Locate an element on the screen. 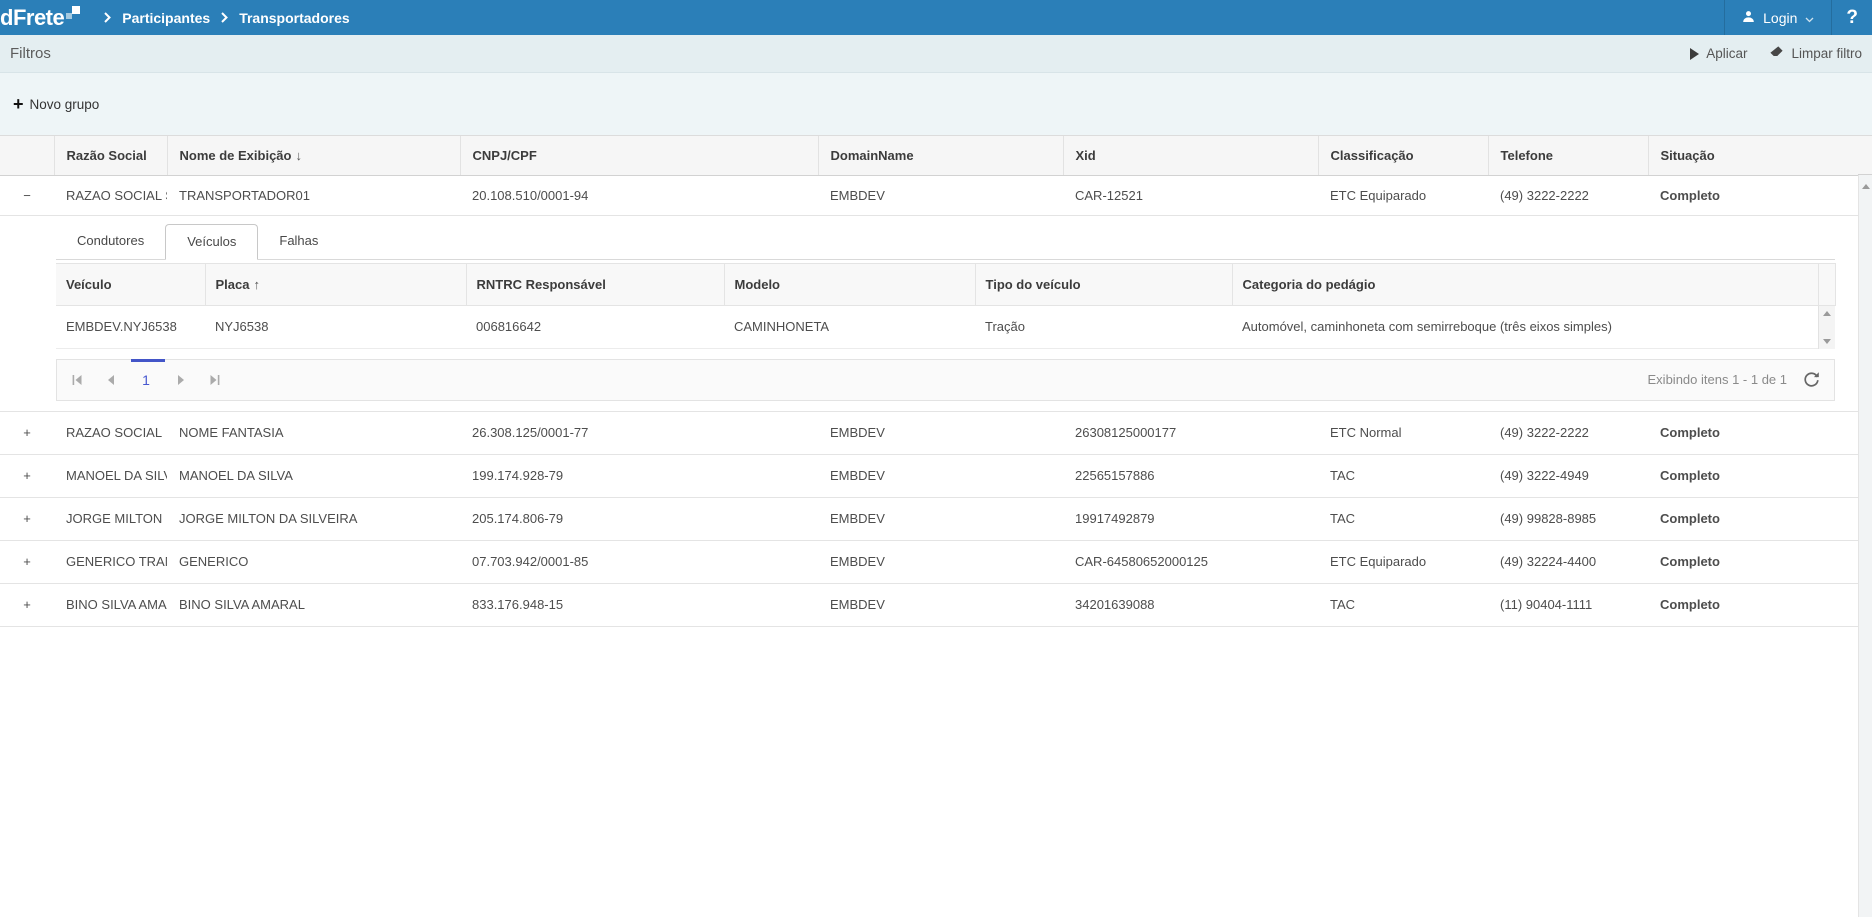 This screenshot has width=1872, height=917. cell-xid: CAR-12521 is located at coordinates (1190, 195).